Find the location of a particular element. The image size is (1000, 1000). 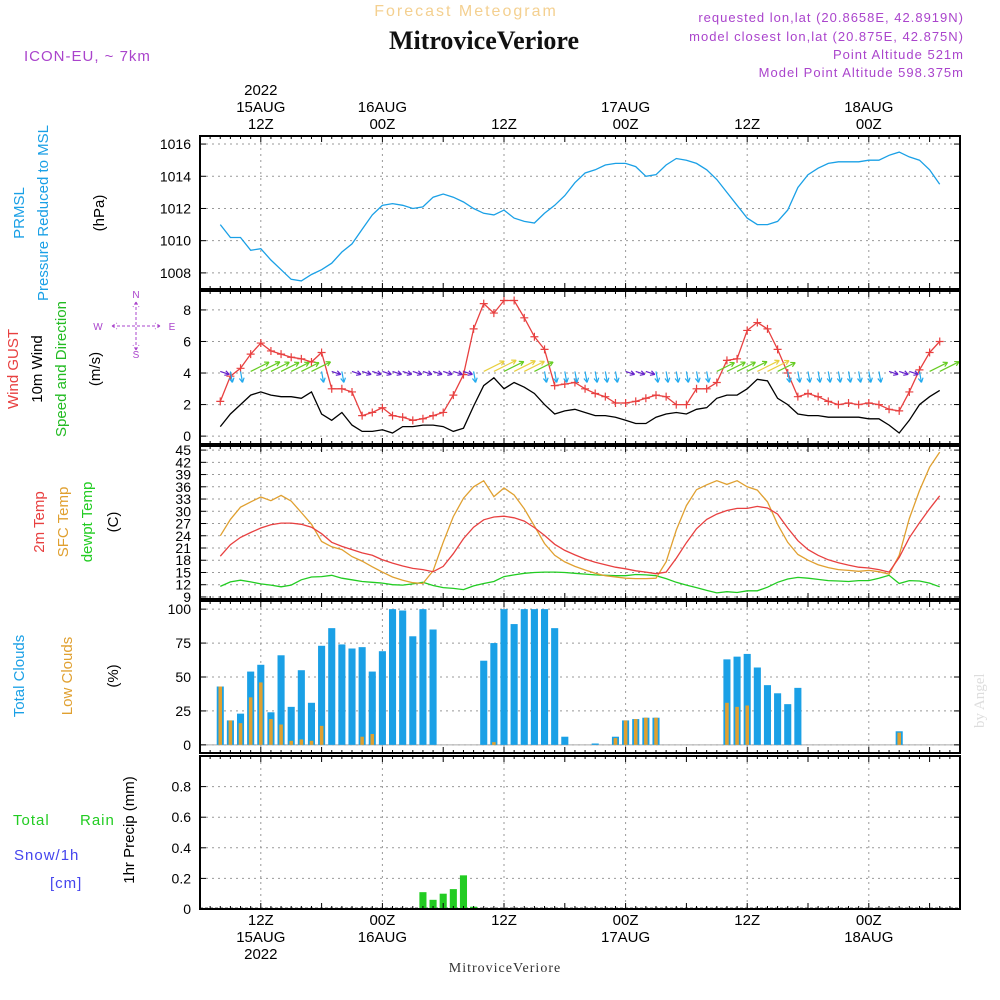

y-tick-label: 15 is located at coordinates (183, 572).